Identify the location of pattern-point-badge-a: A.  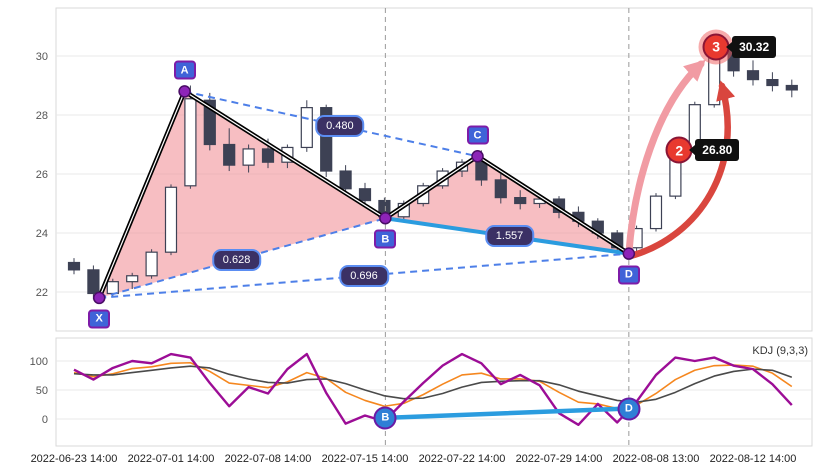
(184, 70).